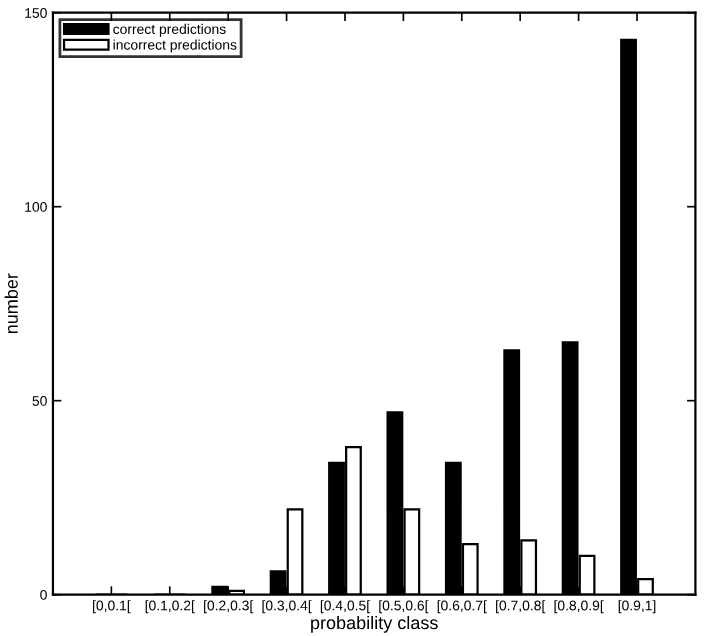  I want to click on x-axis-title: probability class, so click(374, 624).